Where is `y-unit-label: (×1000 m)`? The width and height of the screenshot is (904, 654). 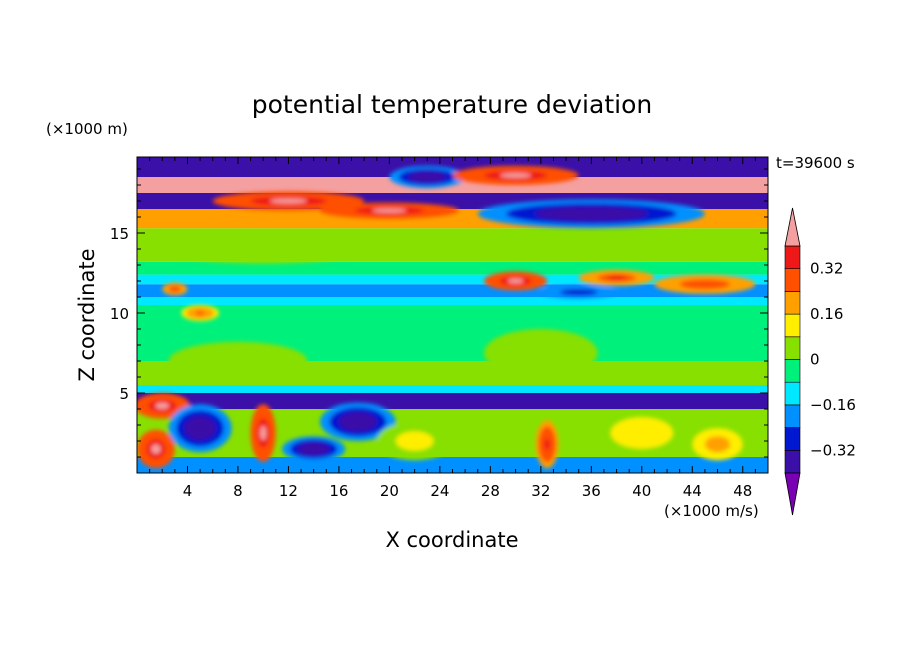
y-unit-label: (×1000 m) is located at coordinates (87, 129).